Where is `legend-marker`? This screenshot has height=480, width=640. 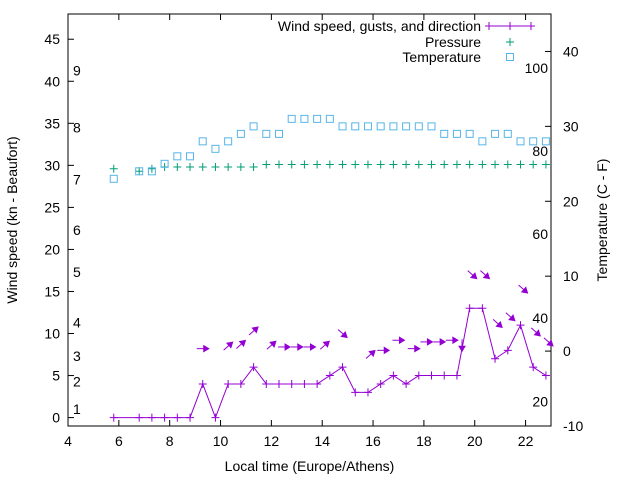
legend-marker is located at coordinates (510, 26).